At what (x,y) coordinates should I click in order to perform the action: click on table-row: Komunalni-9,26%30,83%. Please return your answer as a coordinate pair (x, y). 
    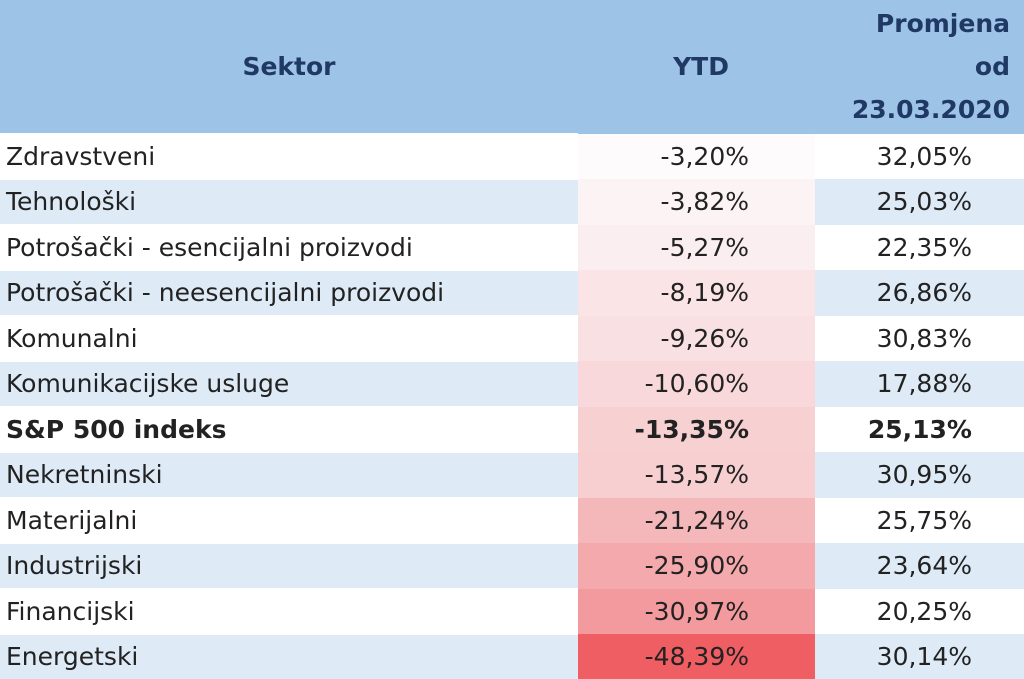
    Looking at the image, I should click on (512, 339).